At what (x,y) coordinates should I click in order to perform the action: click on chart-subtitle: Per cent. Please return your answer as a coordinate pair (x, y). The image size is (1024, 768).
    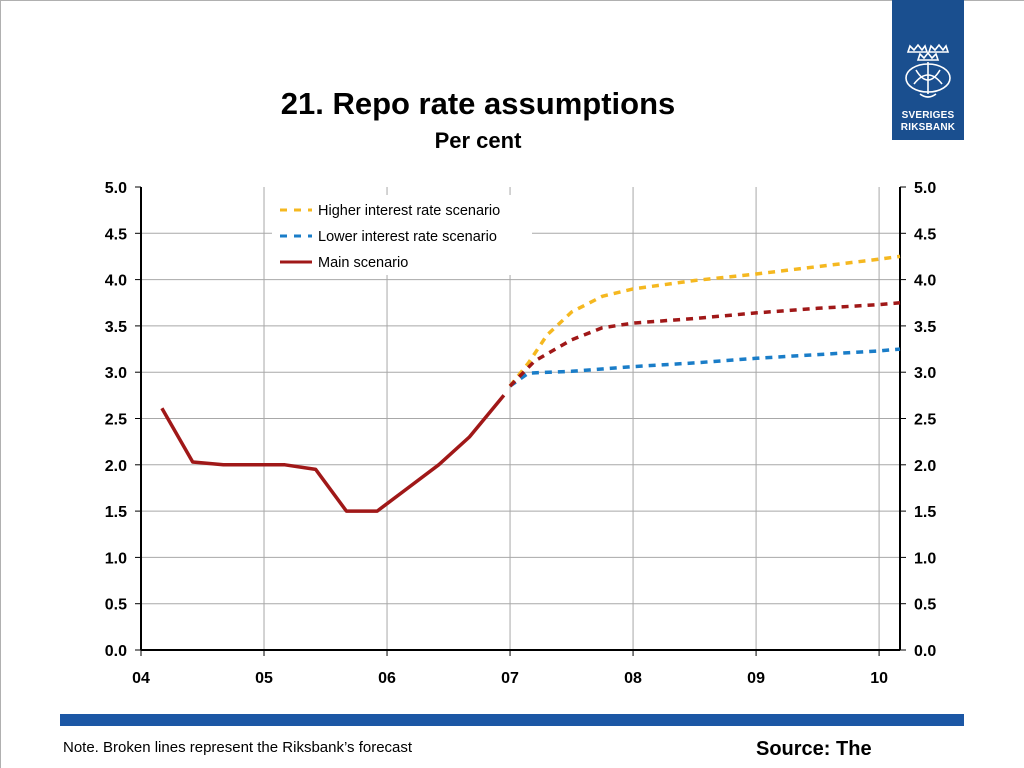
    Looking at the image, I should click on (478, 140).